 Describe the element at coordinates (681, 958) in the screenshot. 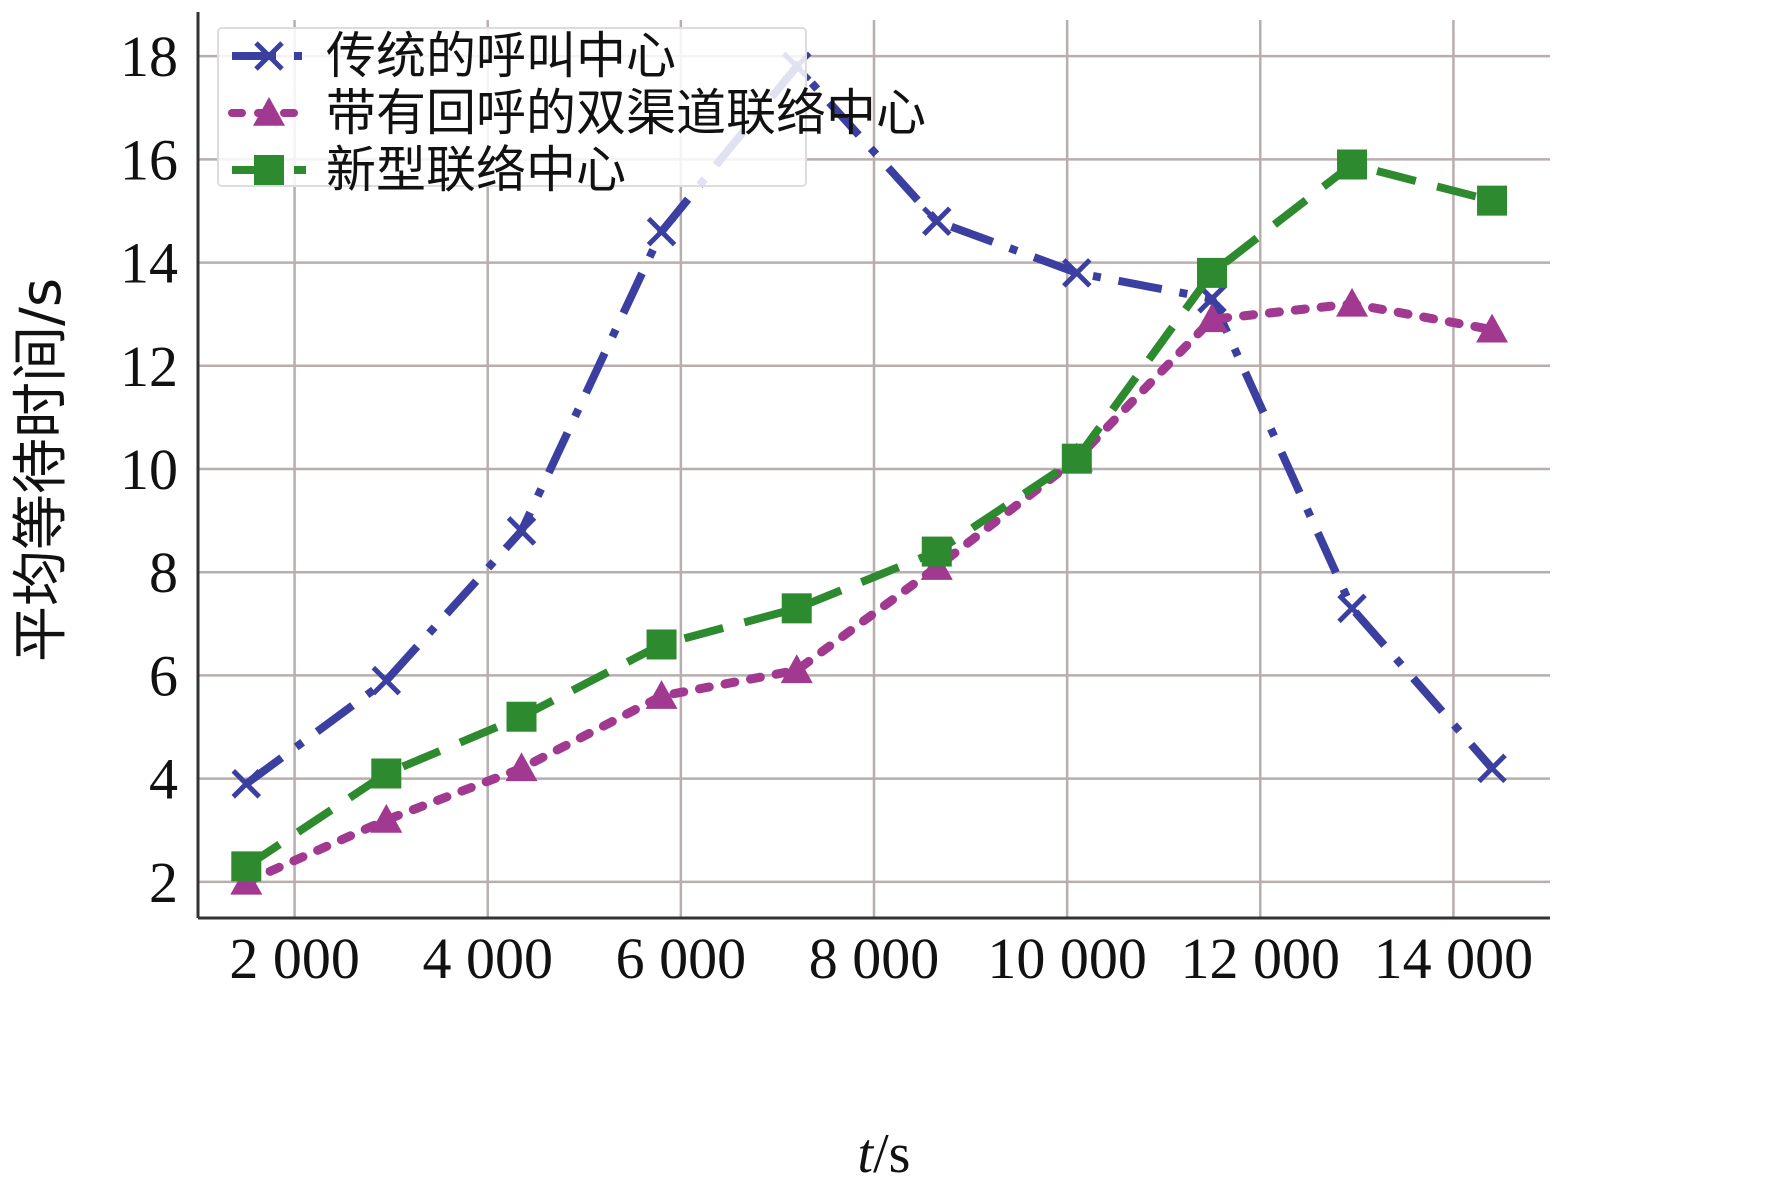

I see `x-tick-label: 6 000` at that location.